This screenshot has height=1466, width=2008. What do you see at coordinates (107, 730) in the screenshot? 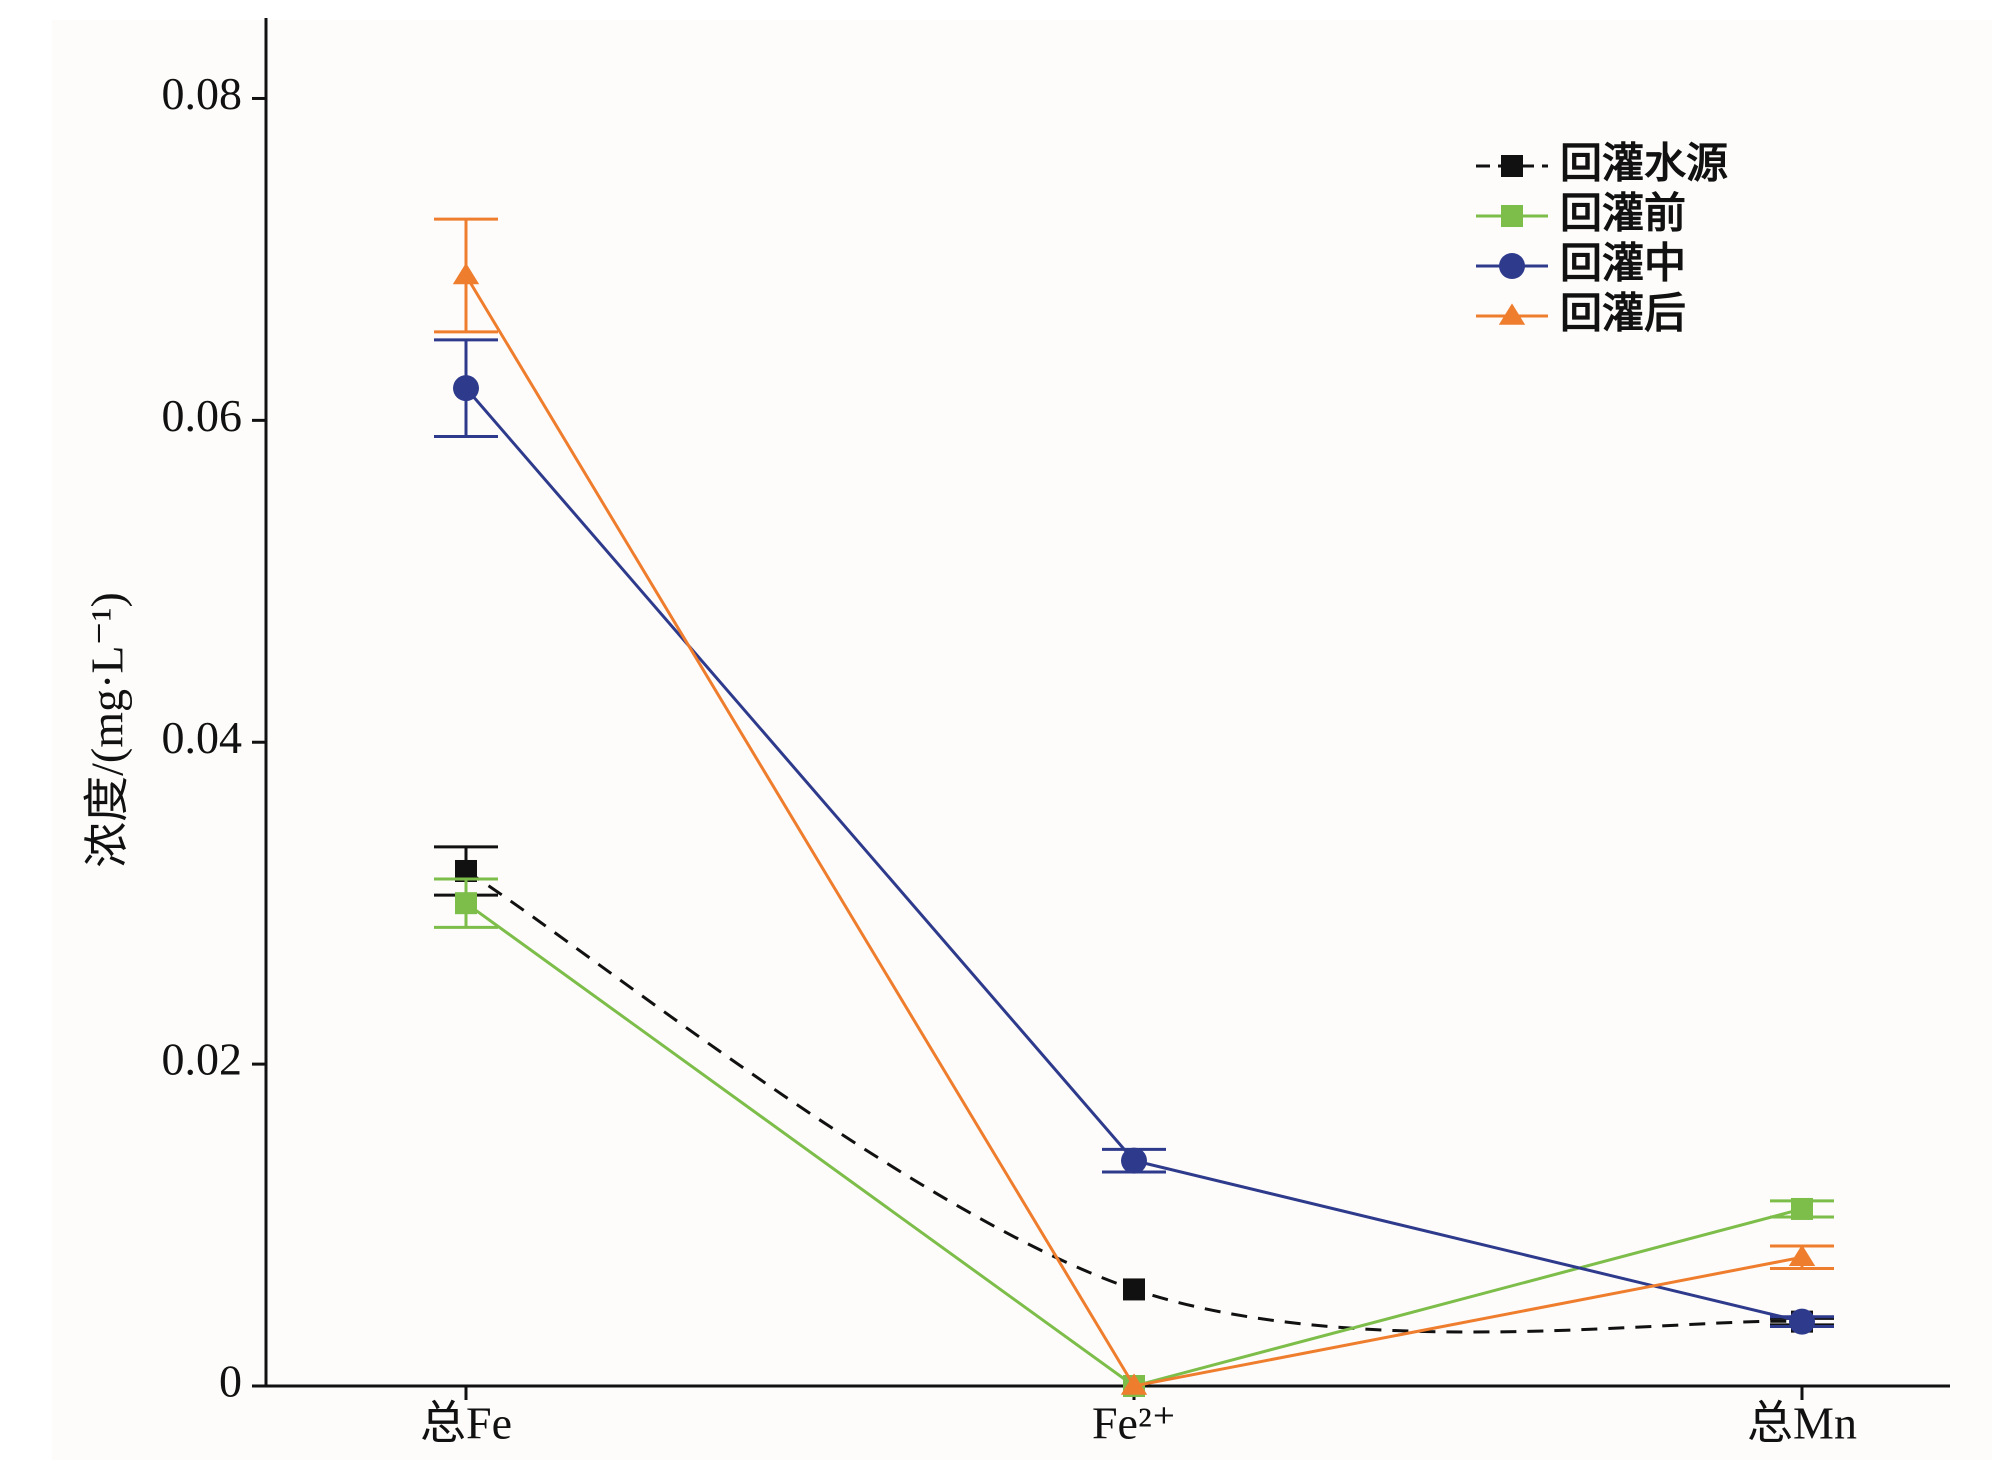
I see `y-axis-label: 浓度/(mg·L⁻¹)` at bounding box center [107, 730].